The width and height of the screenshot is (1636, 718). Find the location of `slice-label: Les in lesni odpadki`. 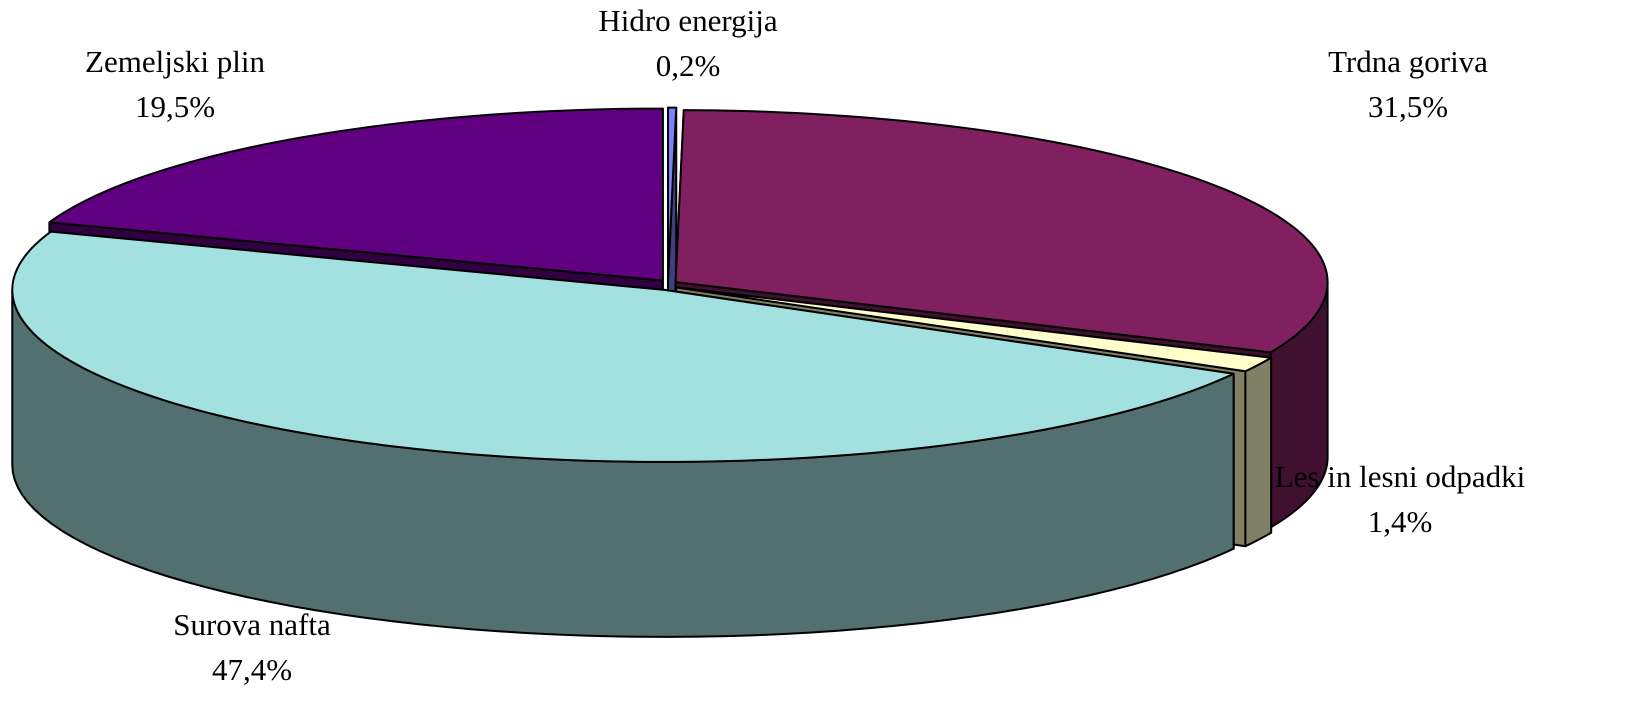

slice-label: Les in lesni odpadki is located at coordinates (1400, 476).